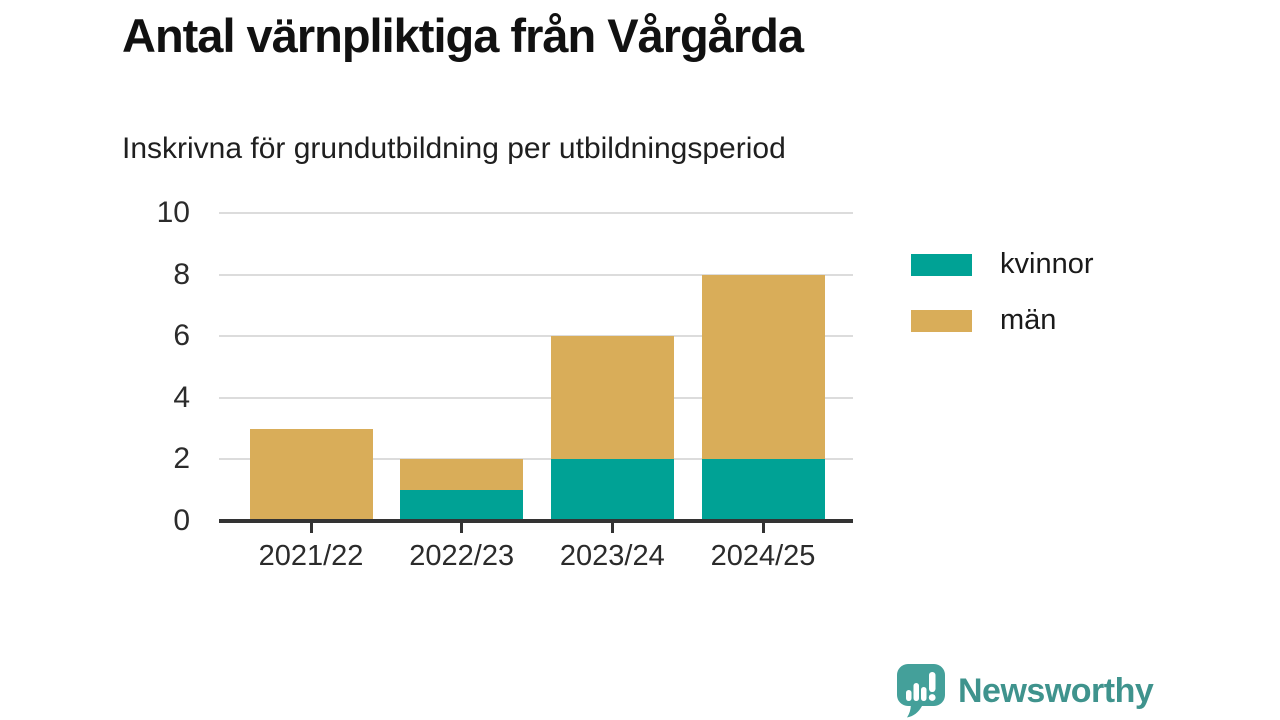  What do you see at coordinates (181, 397) in the screenshot?
I see `y-axis-label-4: 4` at bounding box center [181, 397].